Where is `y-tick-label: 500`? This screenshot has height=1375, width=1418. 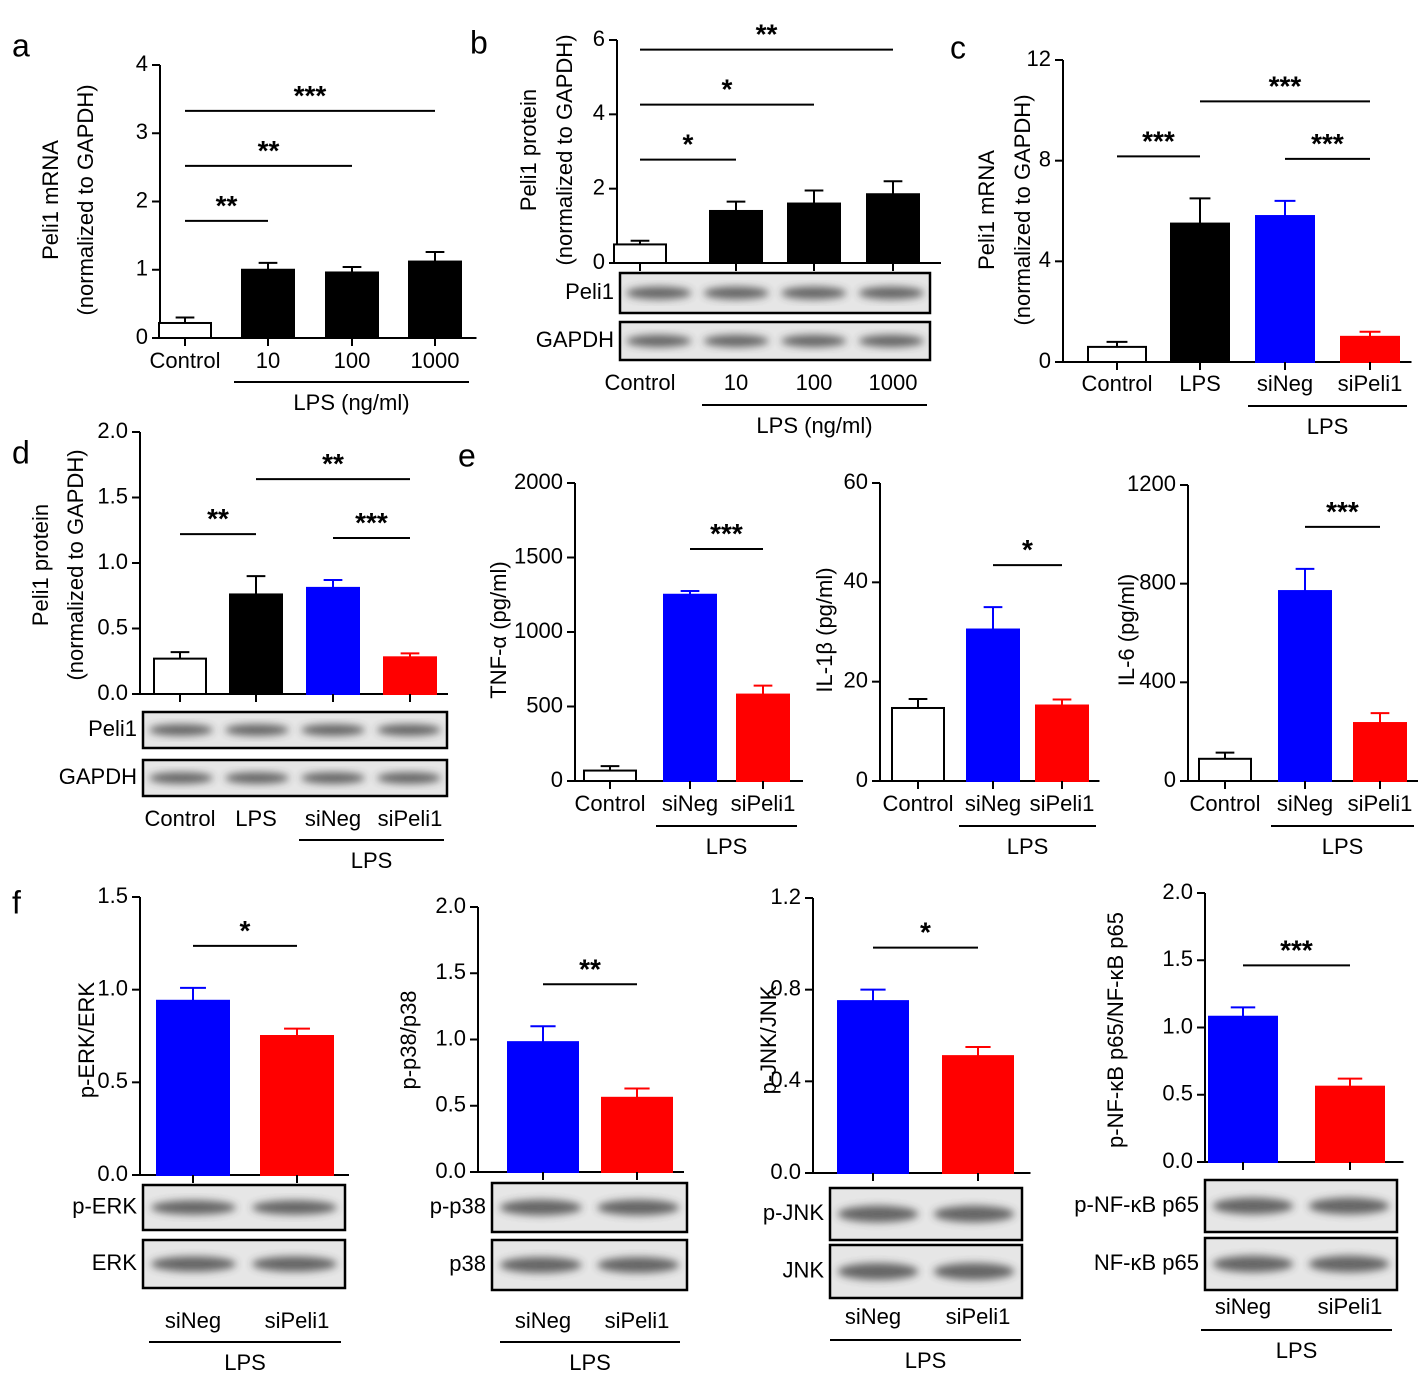
y-tick-label: 500 is located at coordinates (544, 704).